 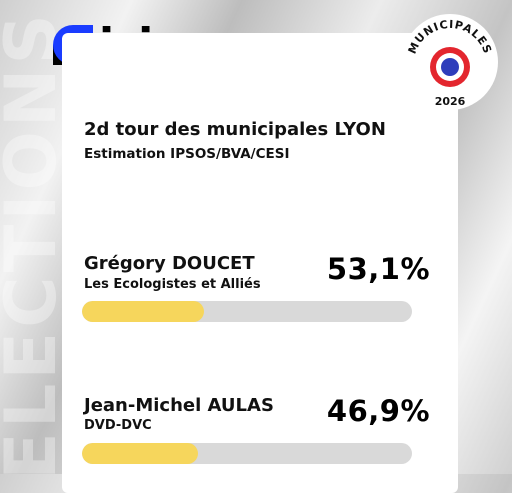 I want to click on results-subtitle: Estimation IPSOS/BVA/CESI, so click(x=187, y=154).